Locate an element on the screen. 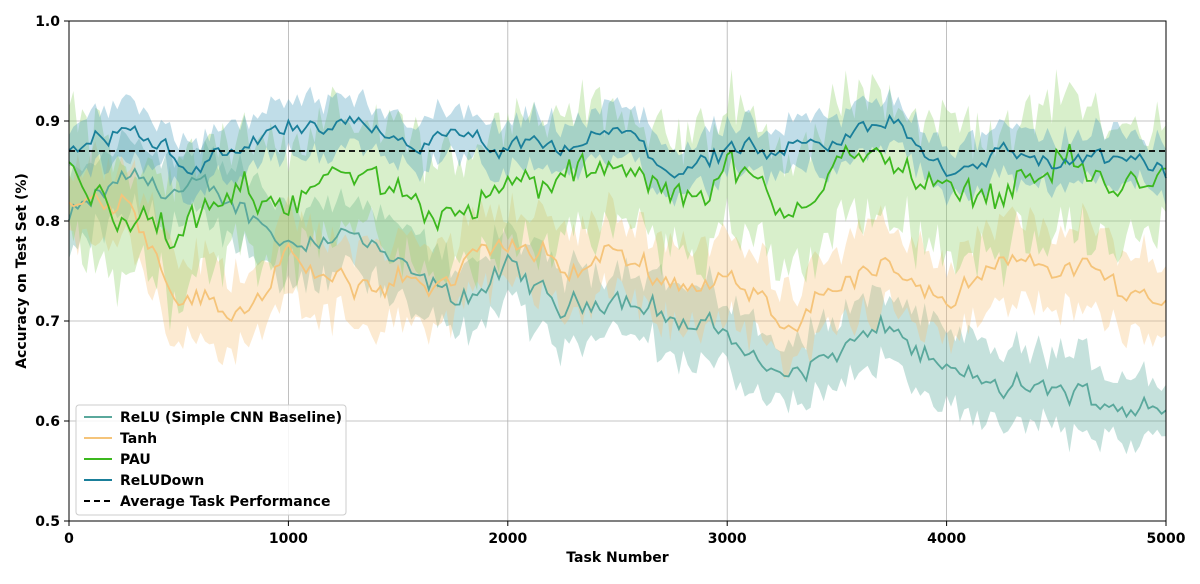  y-tick-label: 0.5 is located at coordinates (47, 522).